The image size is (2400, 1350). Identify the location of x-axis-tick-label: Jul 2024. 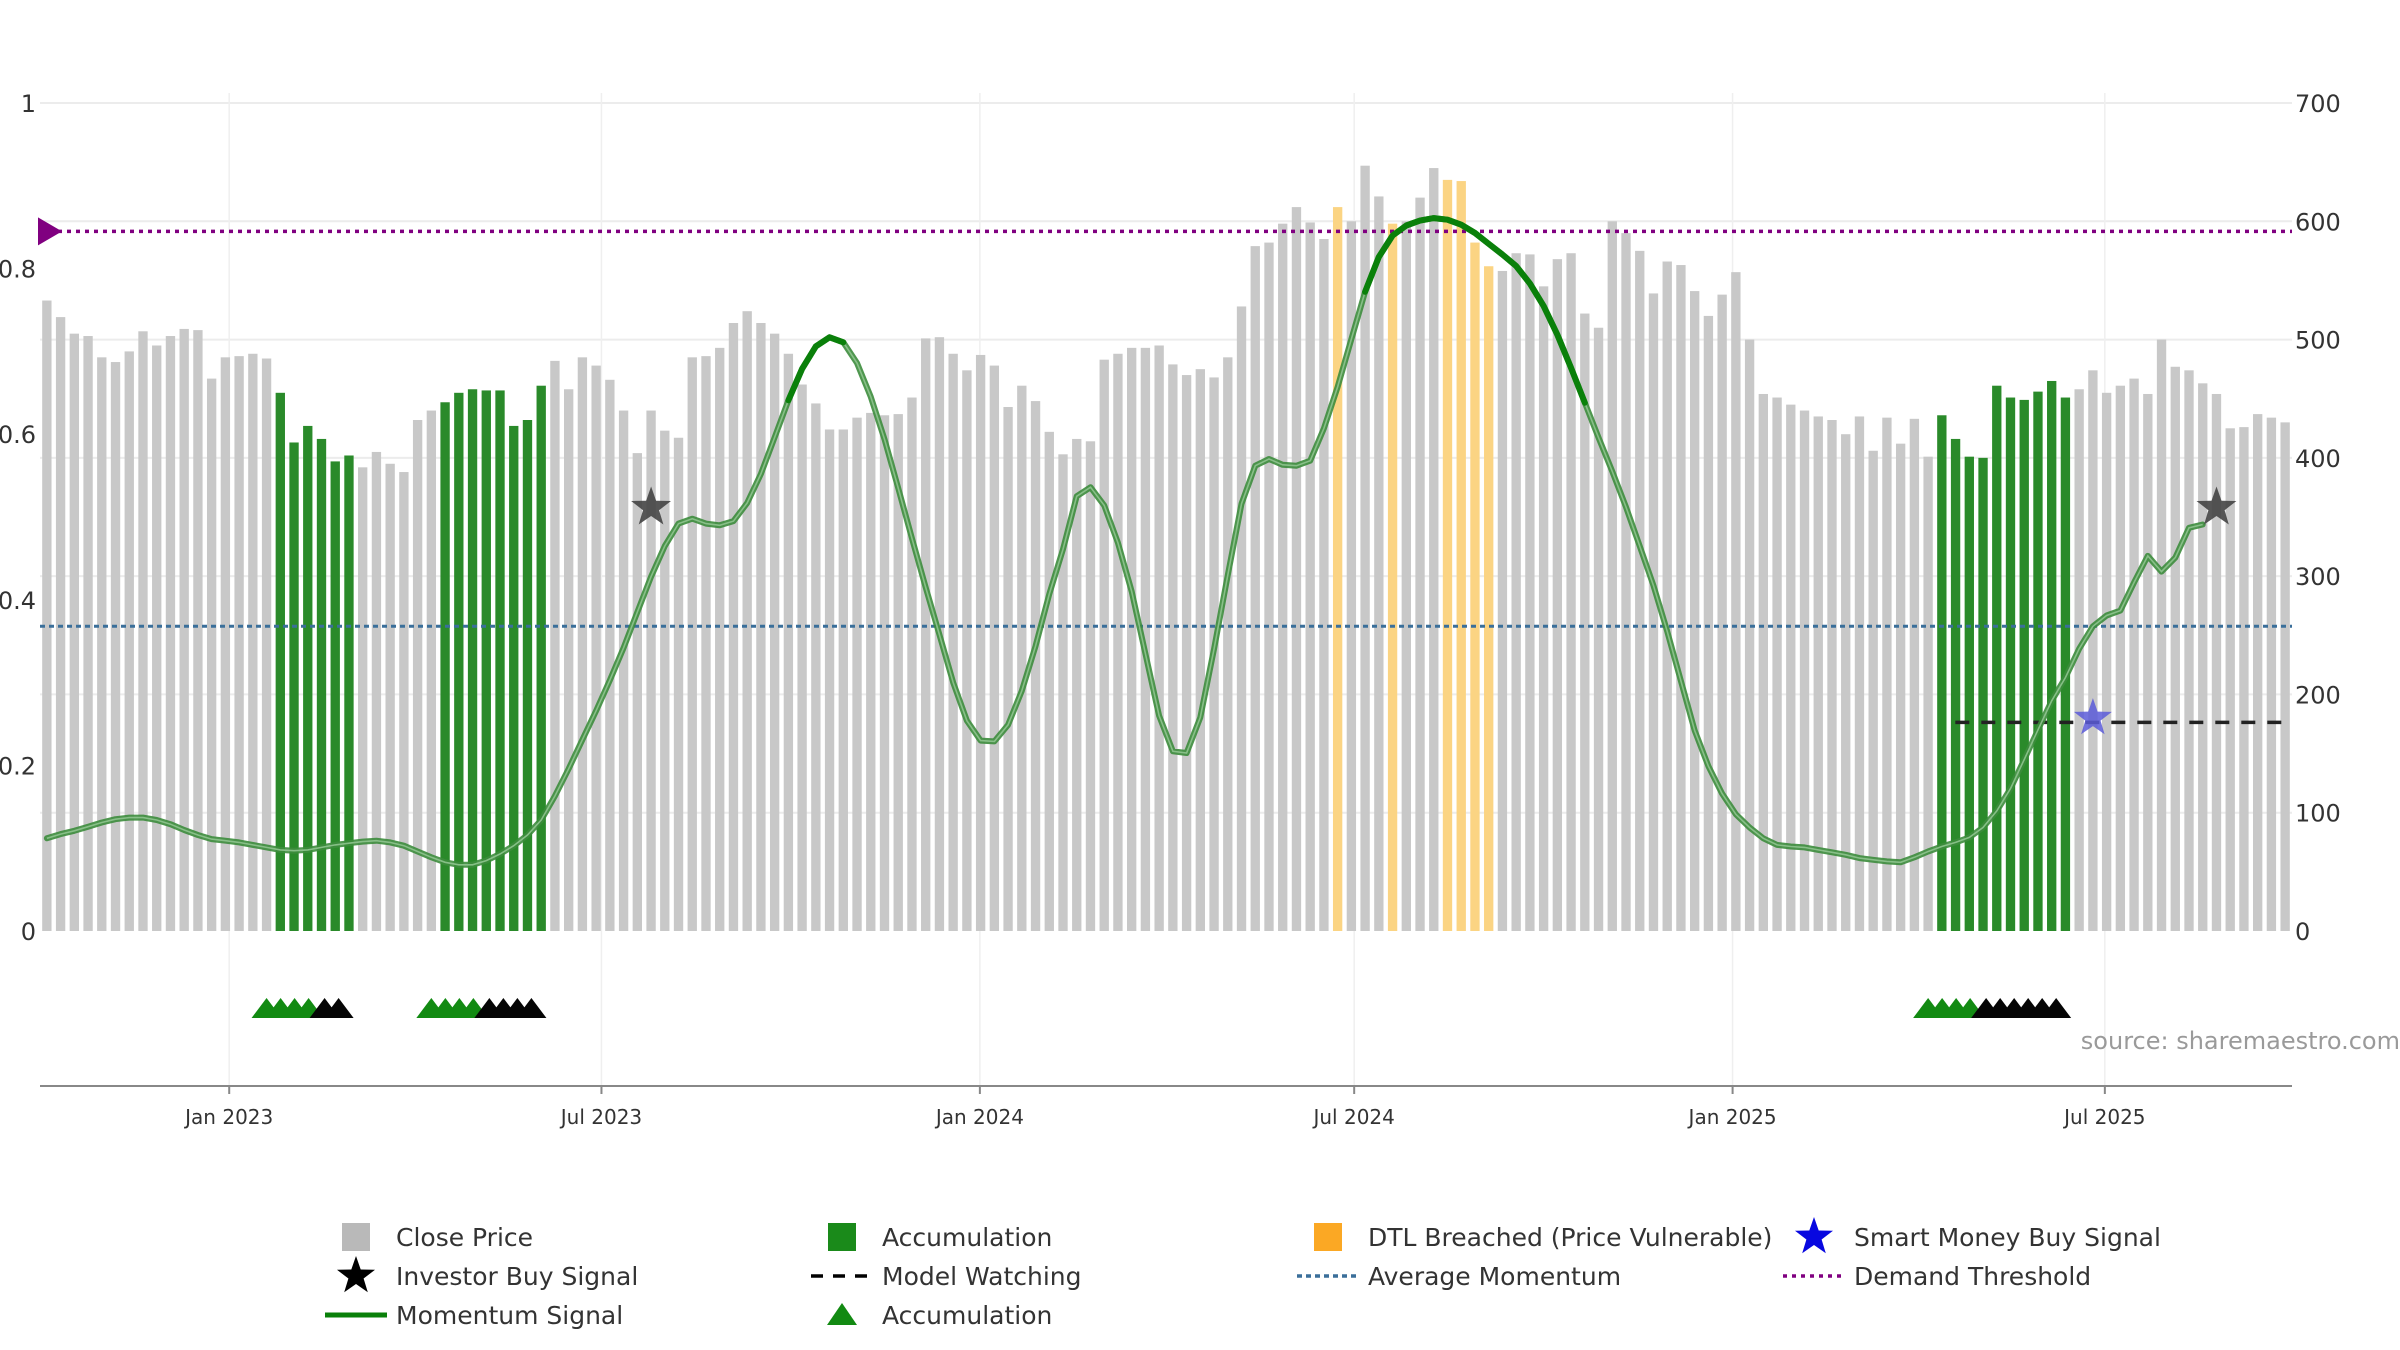
(1352, 1117).